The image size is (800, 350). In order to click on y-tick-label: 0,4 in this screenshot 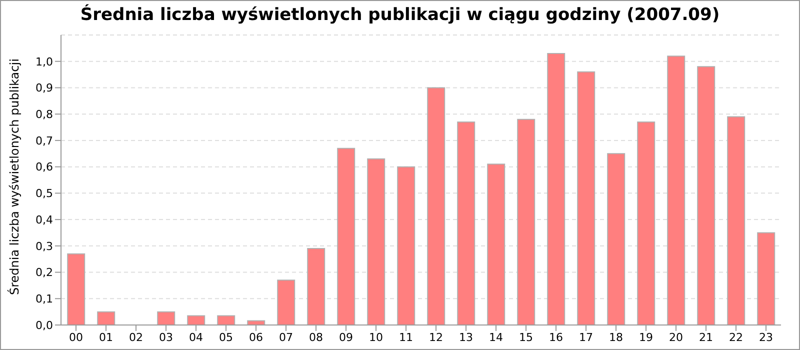, I will do `click(44, 219)`.